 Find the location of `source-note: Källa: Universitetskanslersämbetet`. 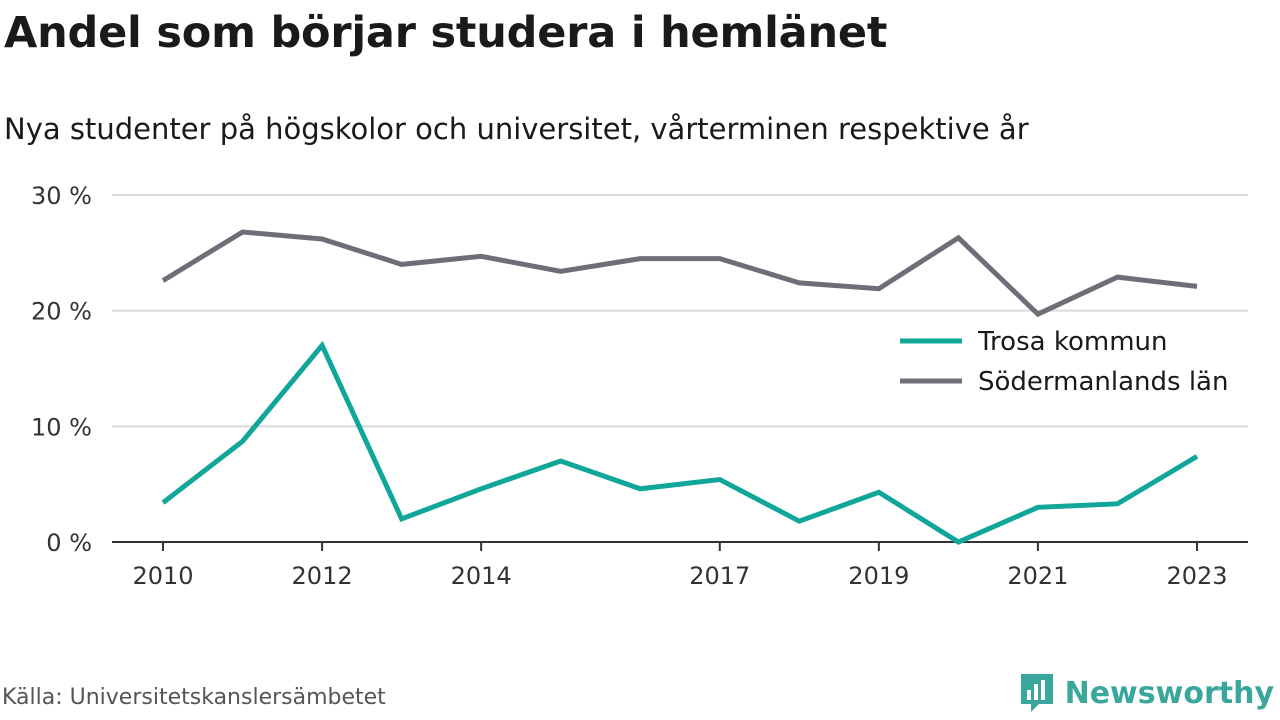

source-note: Källa: Universitetskanslersämbetet is located at coordinates (194, 697).